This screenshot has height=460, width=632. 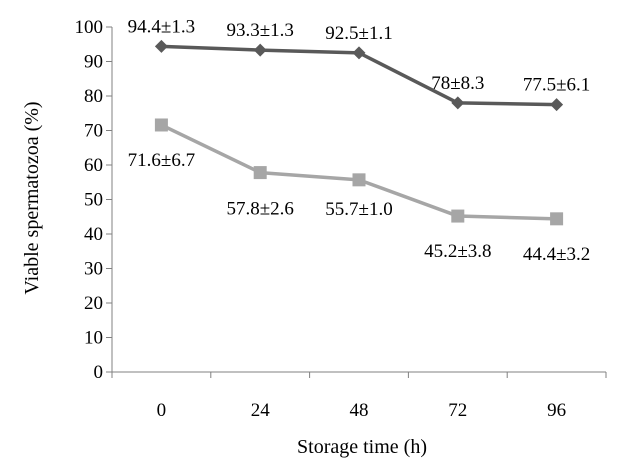 I want to click on x-axis-title: Storage time (h), so click(x=362, y=447).